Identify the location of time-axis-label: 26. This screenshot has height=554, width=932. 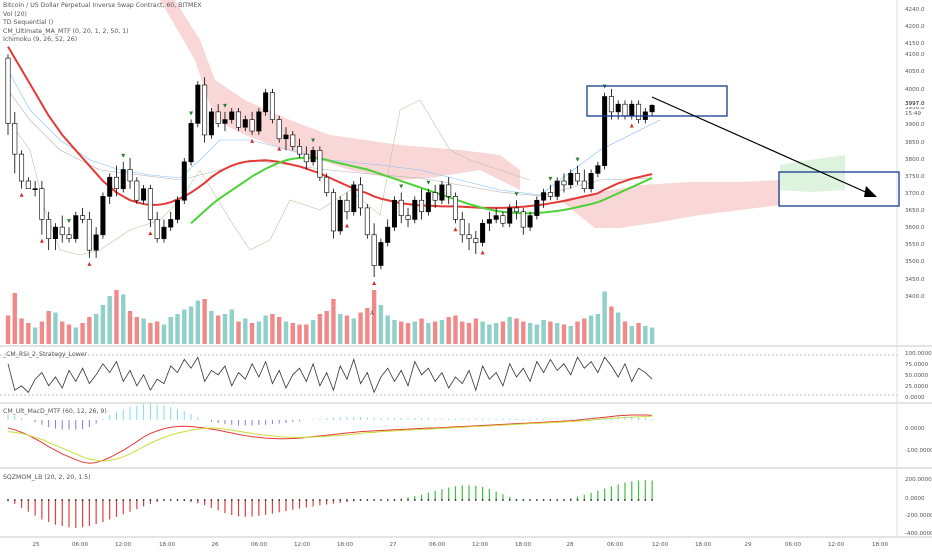
(215, 545).